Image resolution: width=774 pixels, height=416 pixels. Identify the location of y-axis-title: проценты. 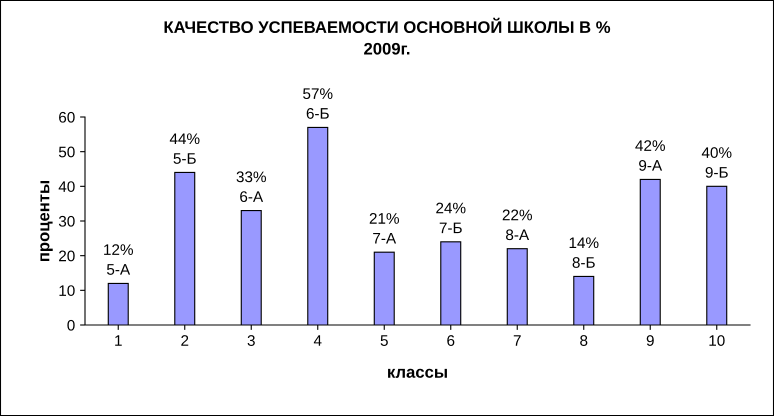
(46, 221).